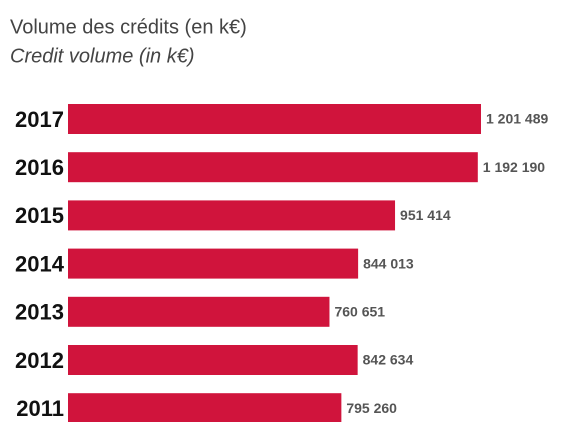 This screenshot has width=572, height=422. I want to click on category-label: 2014, so click(40, 263).